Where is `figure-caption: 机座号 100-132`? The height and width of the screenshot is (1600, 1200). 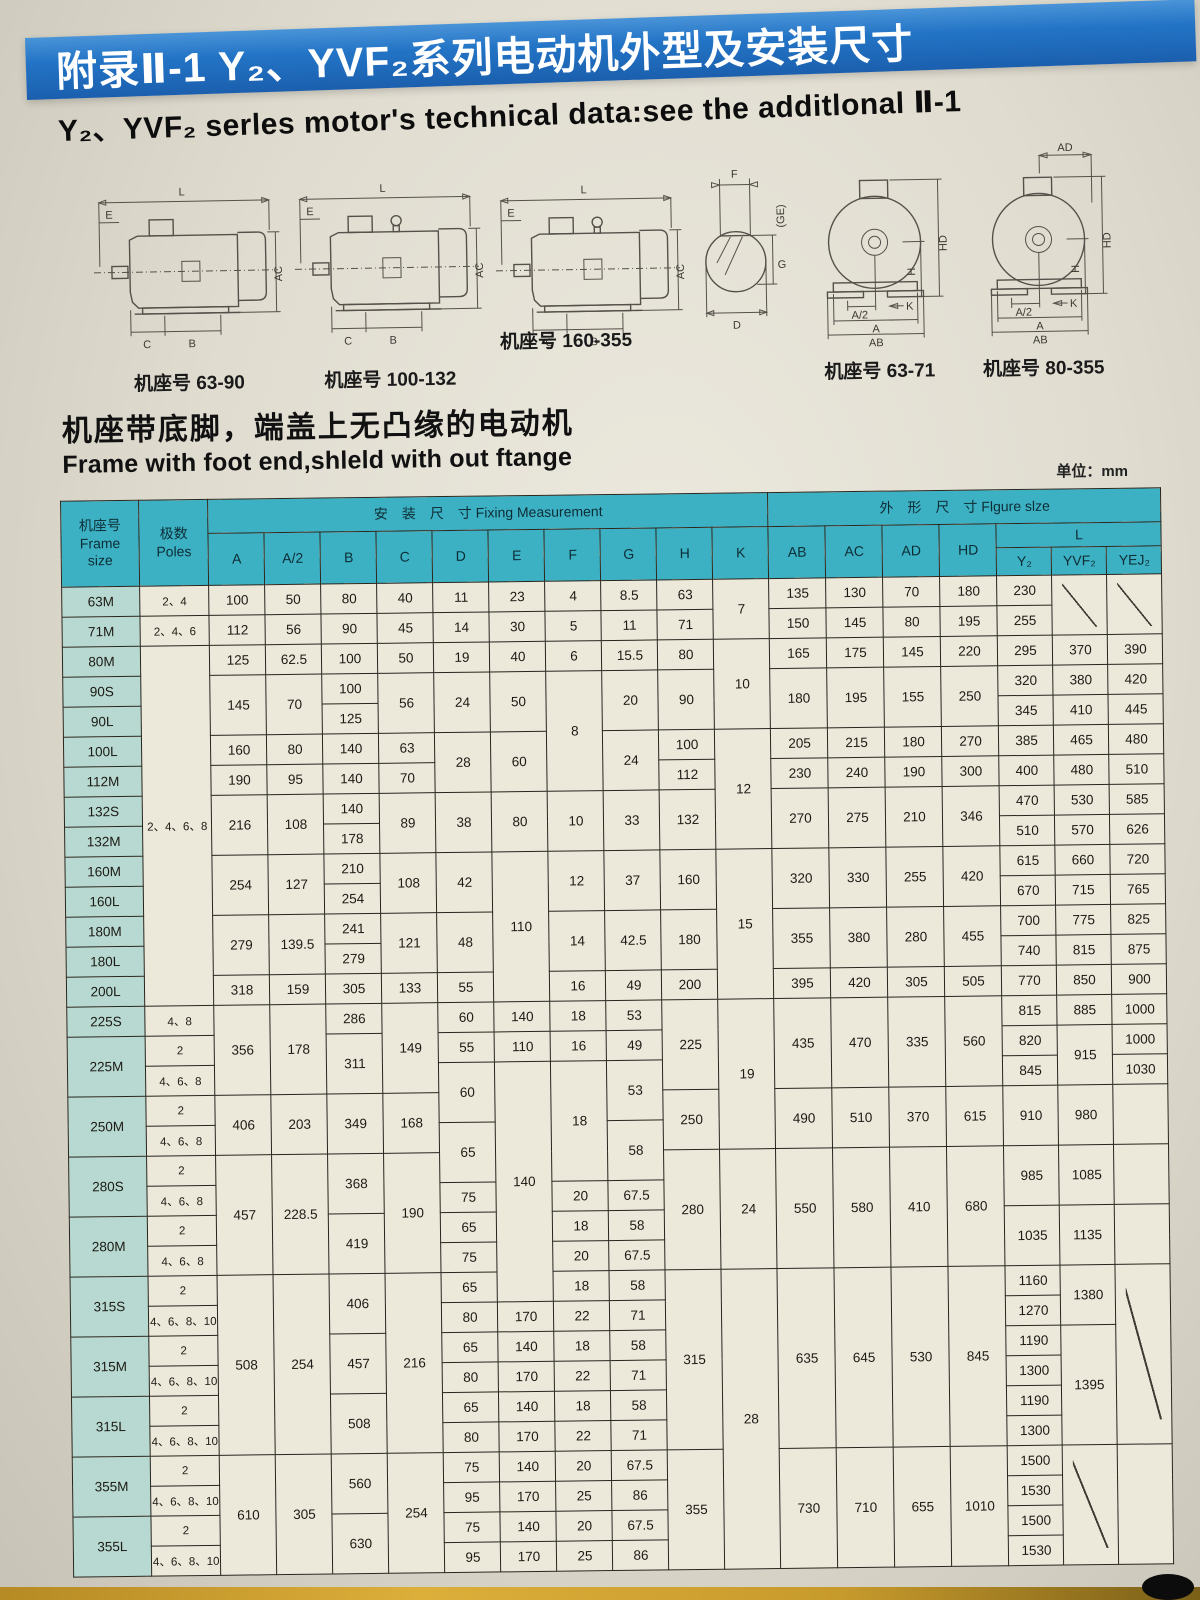 figure-caption: 机座号 100-132 is located at coordinates (390, 380).